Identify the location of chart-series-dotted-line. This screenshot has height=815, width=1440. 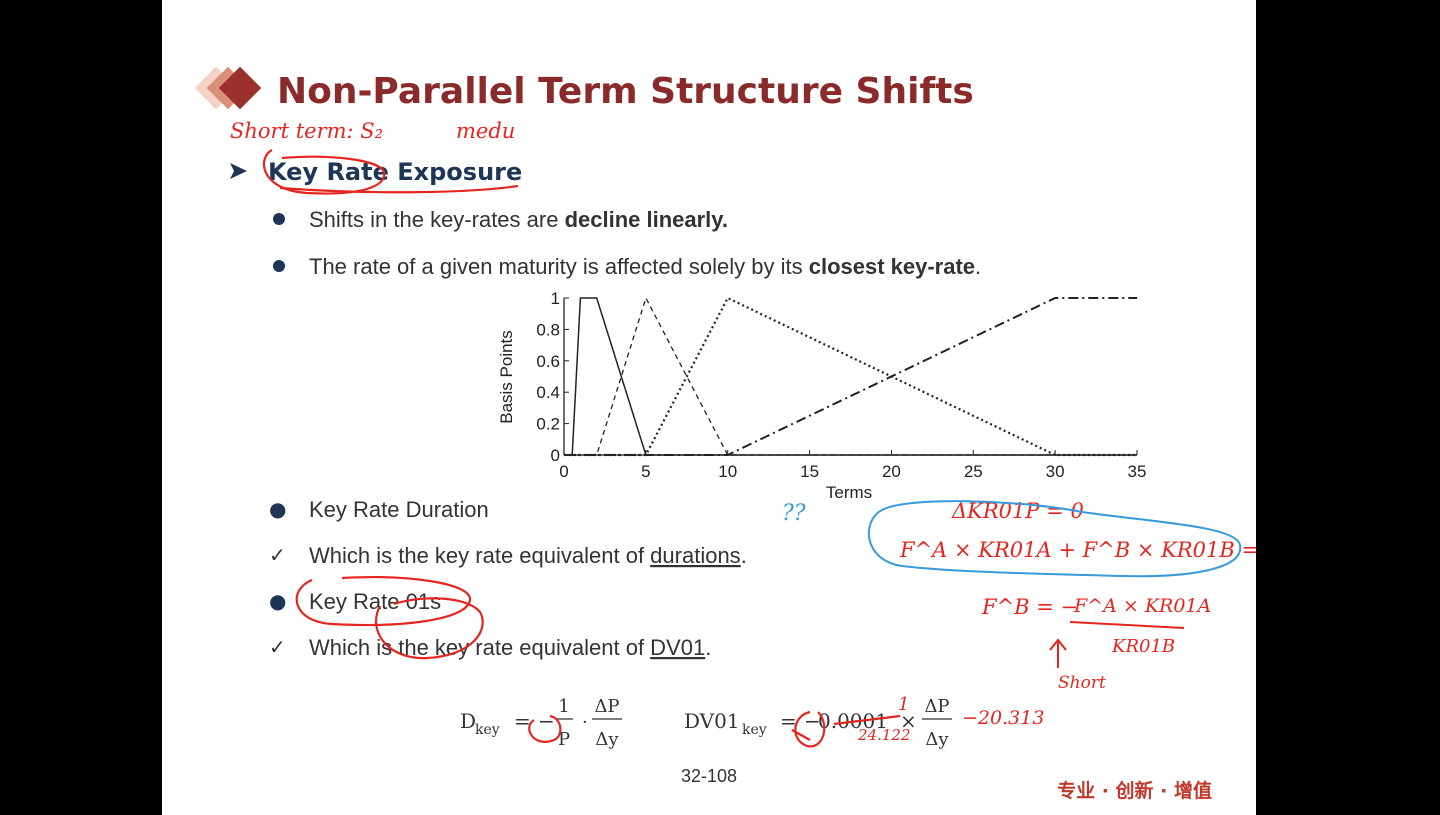
(850, 376).